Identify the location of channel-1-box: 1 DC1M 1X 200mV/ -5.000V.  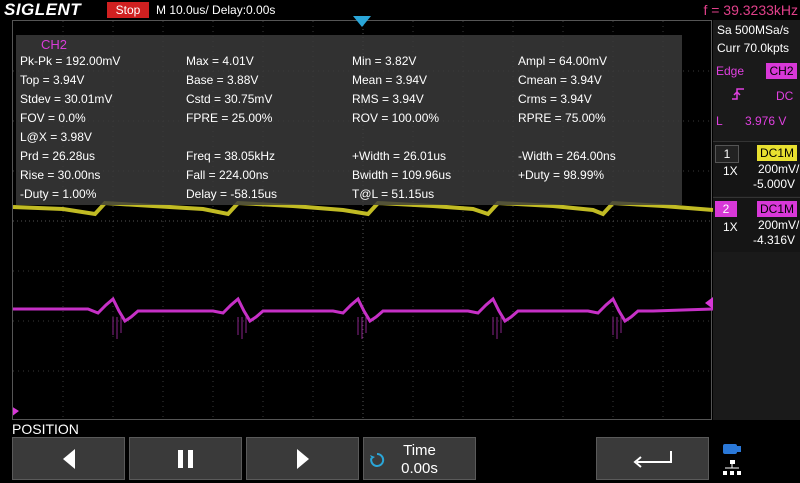
(756, 168).